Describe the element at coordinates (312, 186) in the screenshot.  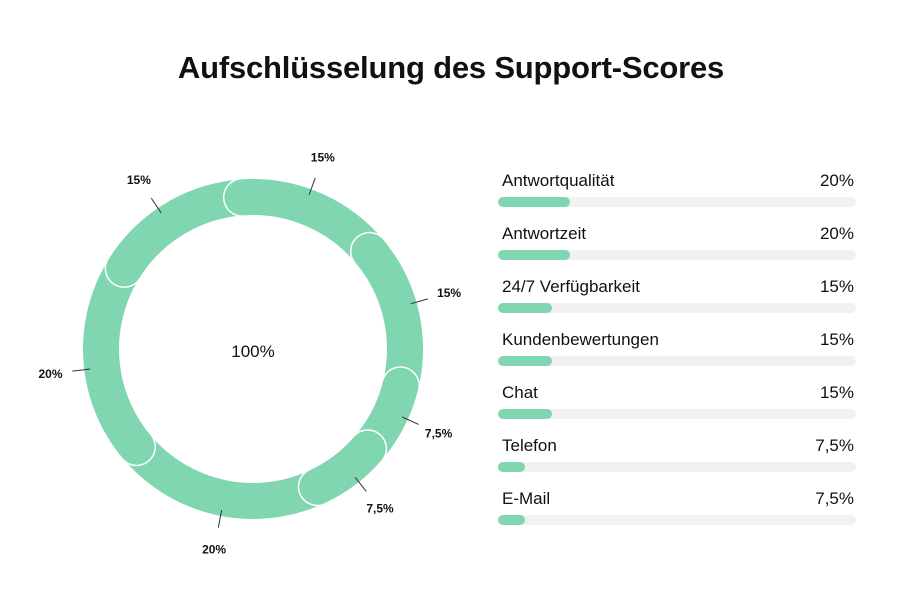
I see `leader-line-kundenbewertungen` at that location.